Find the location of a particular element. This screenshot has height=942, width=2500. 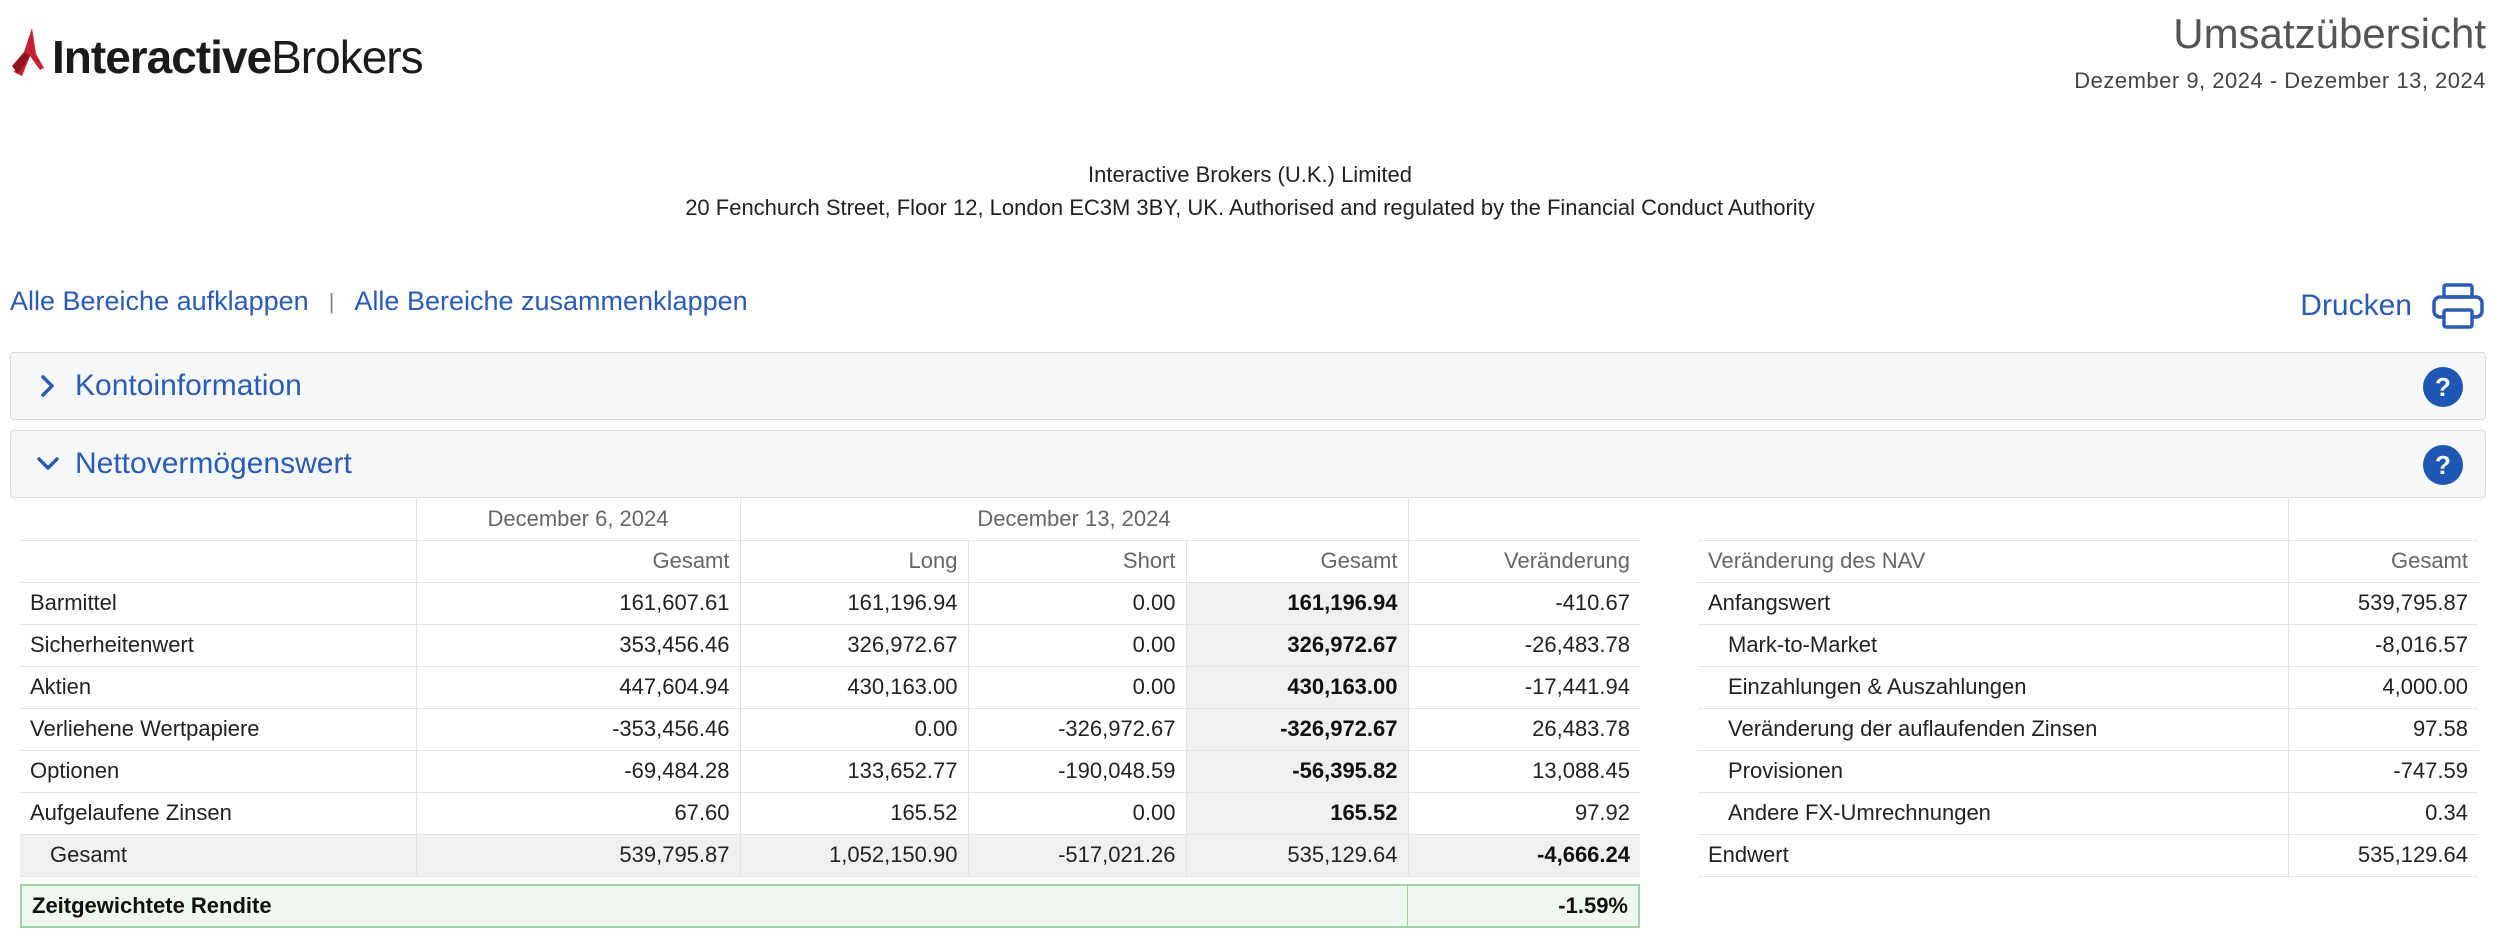

cell-long: 1,052,150.90 is located at coordinates (853, 855).